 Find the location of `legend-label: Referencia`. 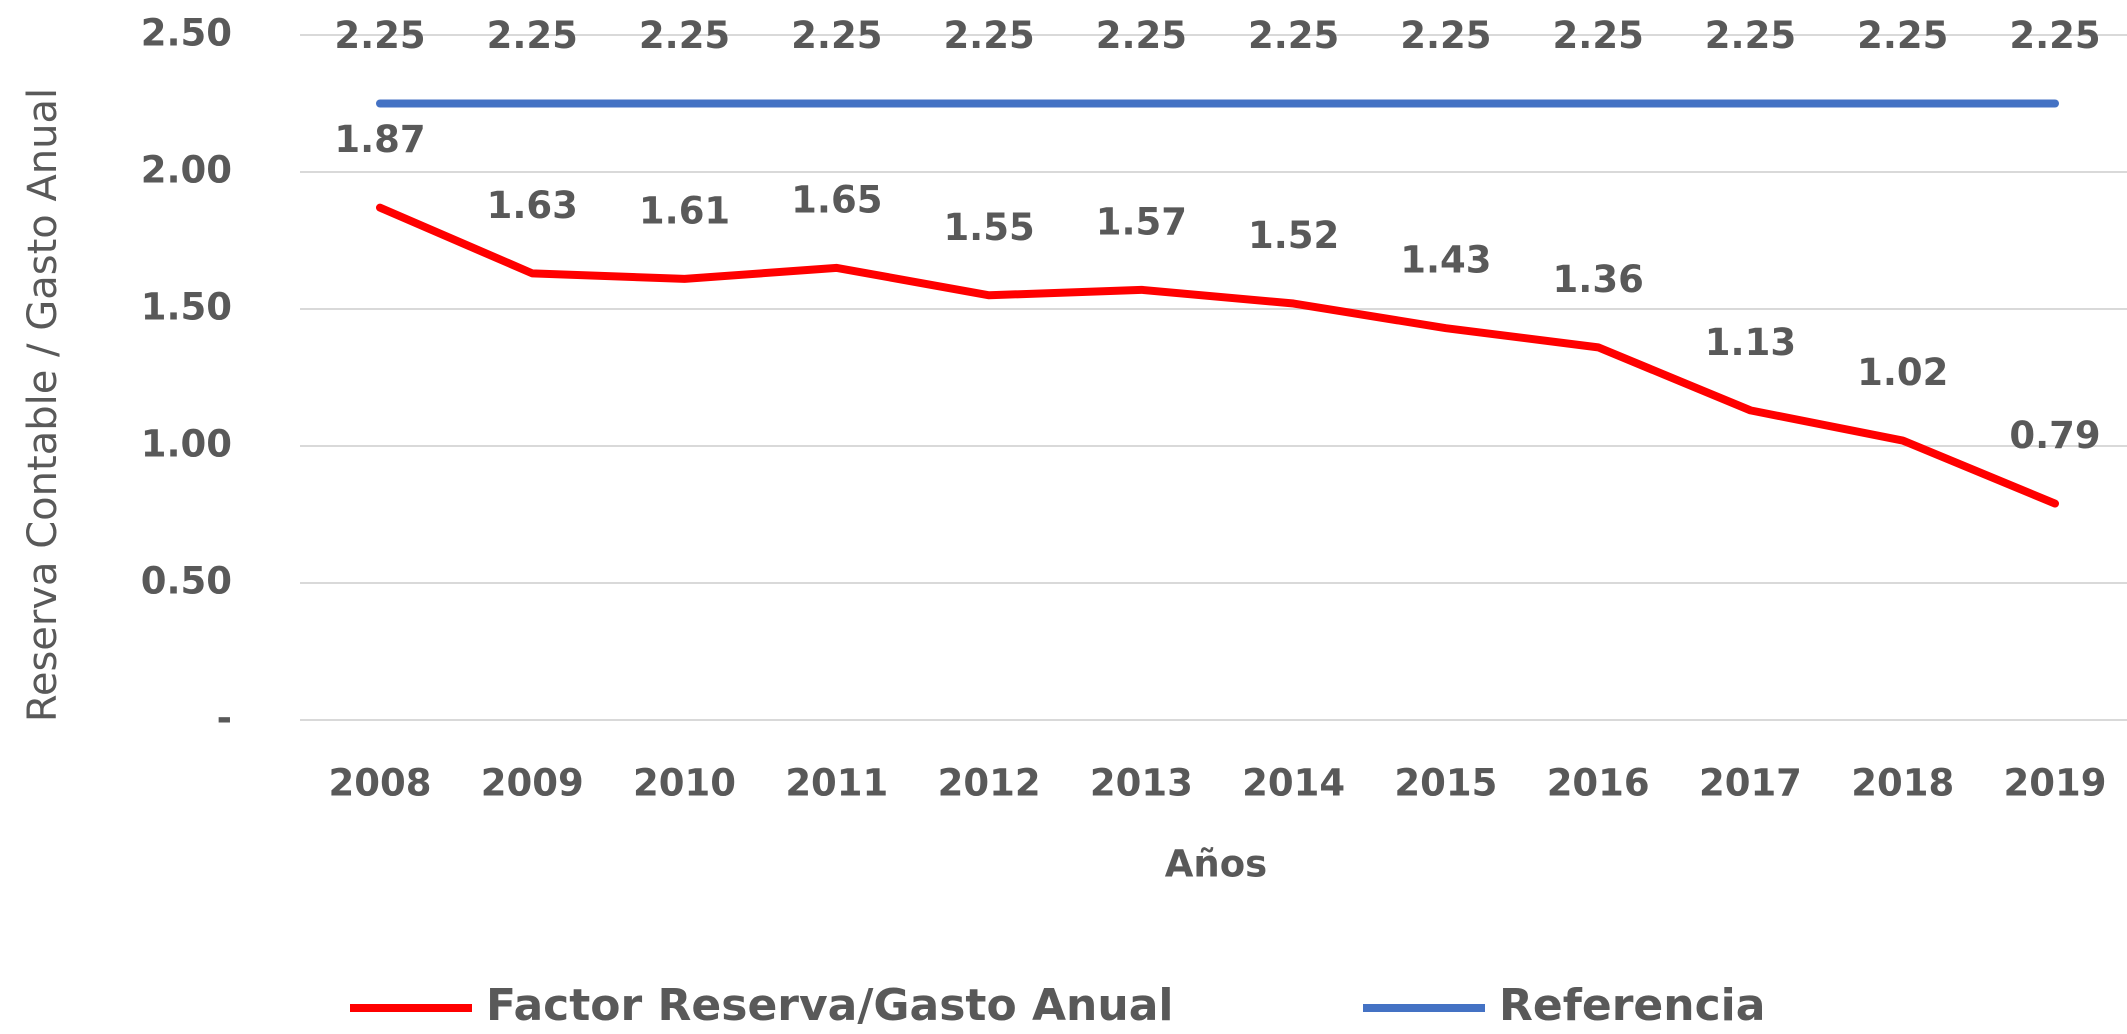

legend-label: Referencia is located at coordinates (1632, 1005).